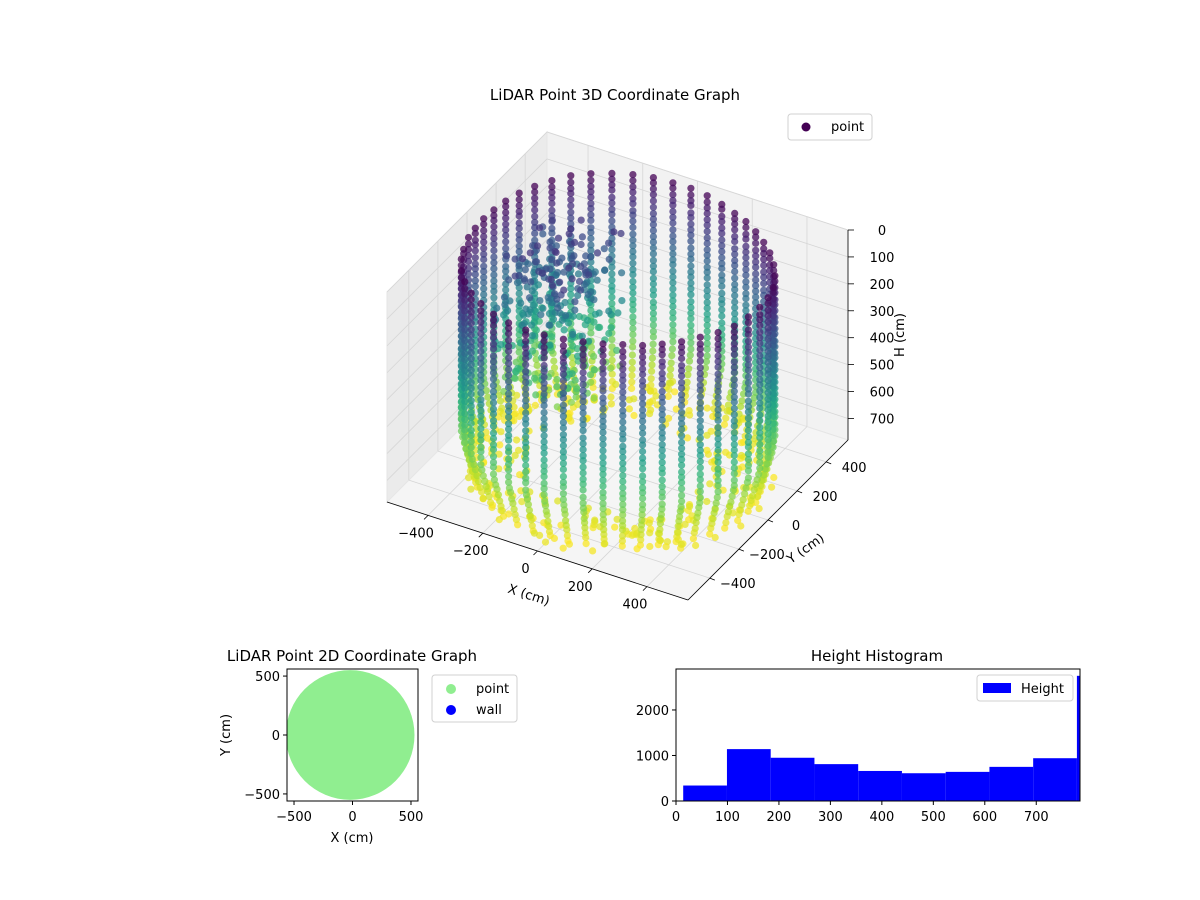  Describe the element at coordinates (451, 689) in the screenshot. I see `legend-2d-marker-point` at that location.